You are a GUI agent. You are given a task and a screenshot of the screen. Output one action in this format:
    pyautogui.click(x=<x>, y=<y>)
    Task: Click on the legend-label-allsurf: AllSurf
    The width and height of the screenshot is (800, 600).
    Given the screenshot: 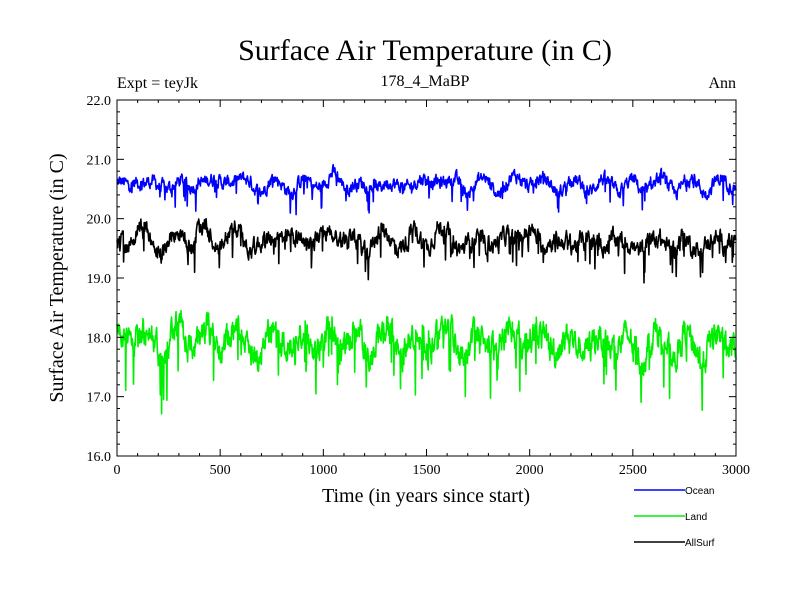 What is the action you would take?
    pyautogui.click(x=700, y=543)
    